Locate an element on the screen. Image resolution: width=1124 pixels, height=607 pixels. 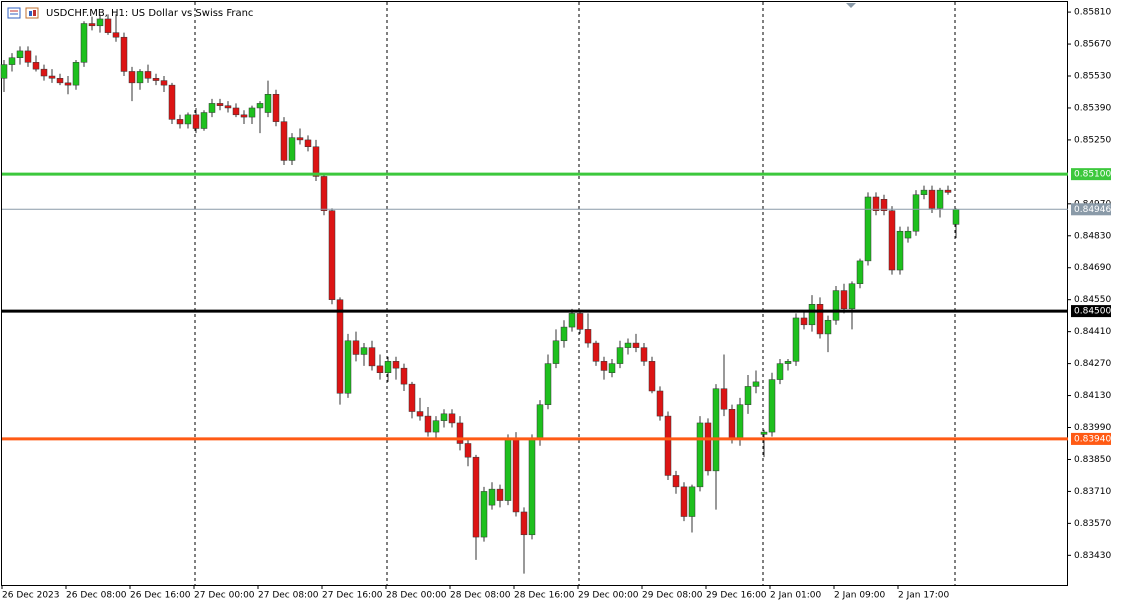
x-tick-label: 27 Dec 16:00 is located at coordinates (352, 596).